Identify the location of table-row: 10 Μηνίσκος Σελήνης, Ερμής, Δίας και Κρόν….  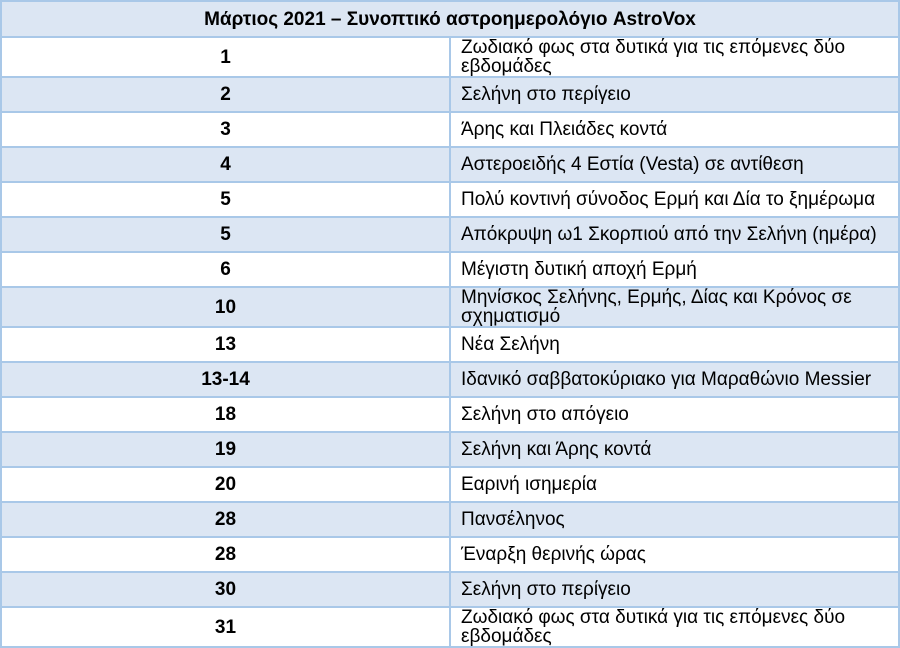
(450, 307).